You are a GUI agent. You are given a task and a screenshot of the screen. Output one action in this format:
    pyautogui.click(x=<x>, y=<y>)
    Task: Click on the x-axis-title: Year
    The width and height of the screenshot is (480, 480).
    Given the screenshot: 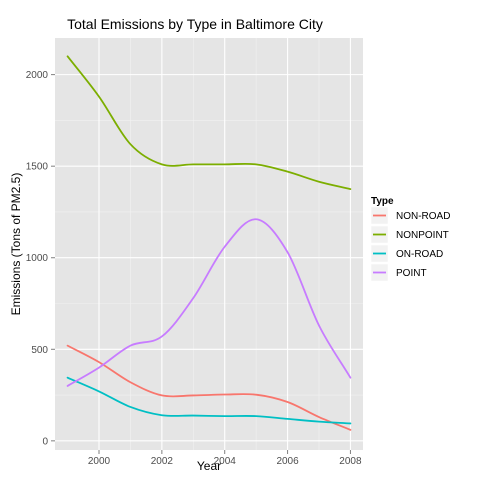 What is the action you would take?
    pyautogui.click(x=209, y=466)
    